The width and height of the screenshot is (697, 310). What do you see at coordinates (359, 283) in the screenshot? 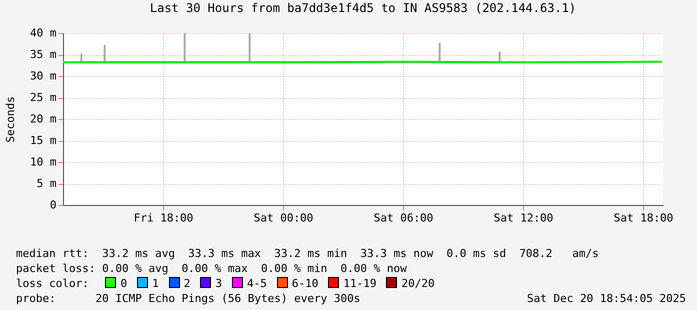
I see `text: 11-19` at bounding box center [359, 283].